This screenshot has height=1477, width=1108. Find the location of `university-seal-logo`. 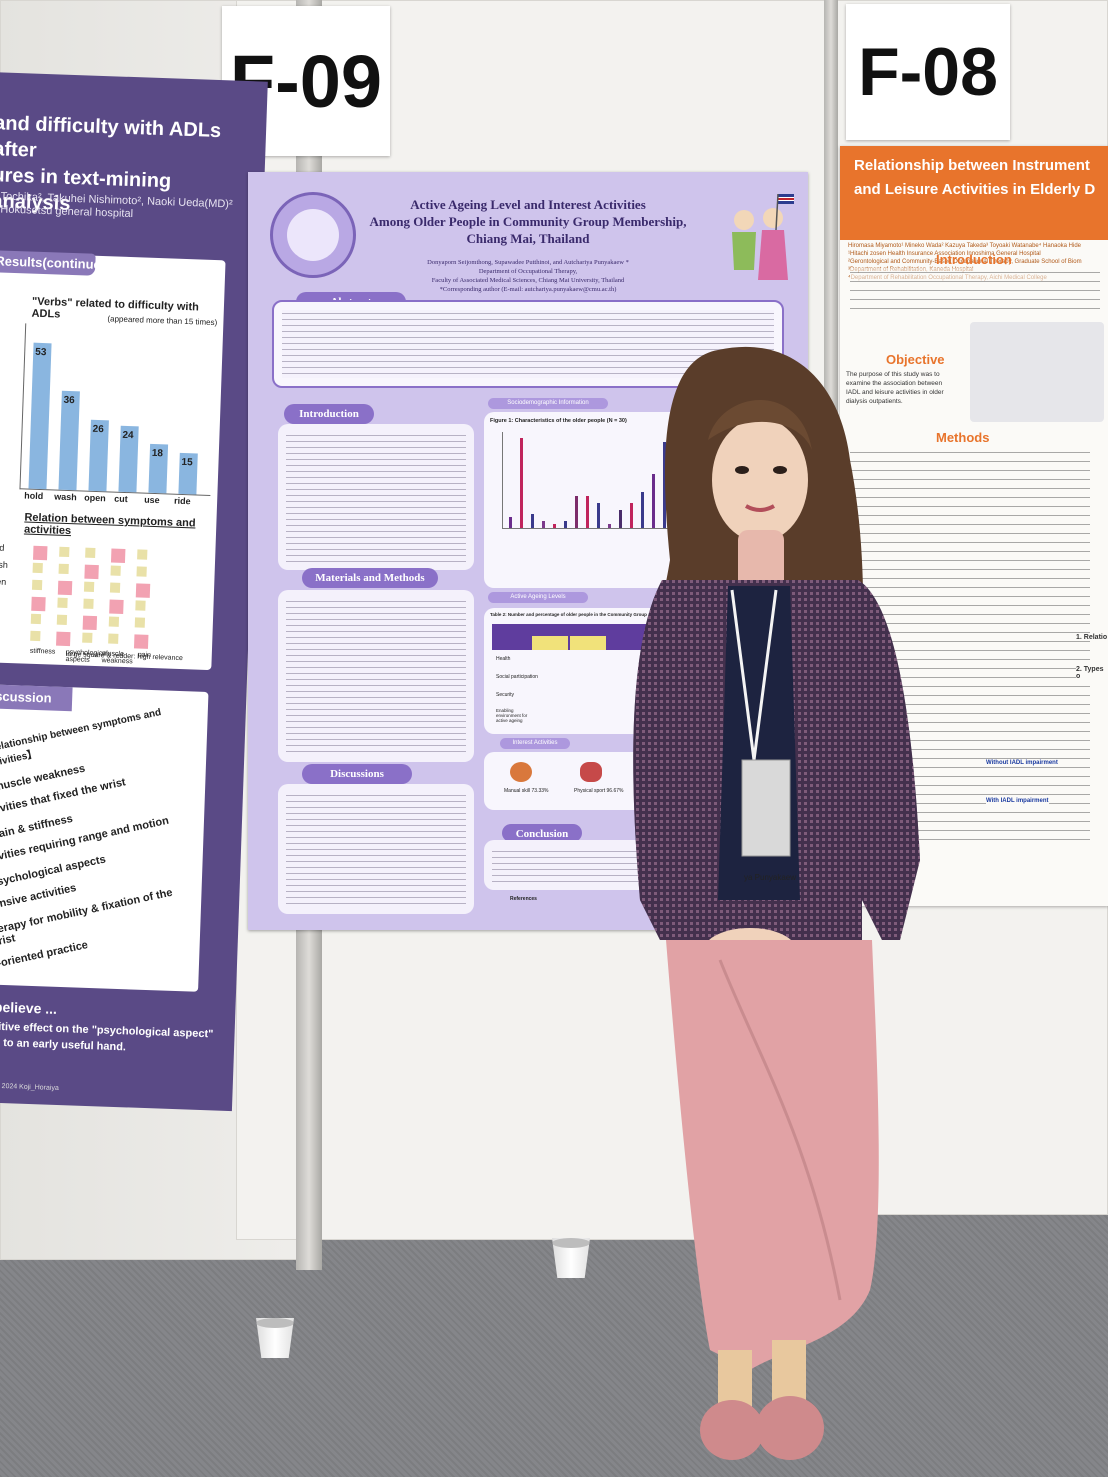

university-seal-logo is located at coordinates (313, 235).